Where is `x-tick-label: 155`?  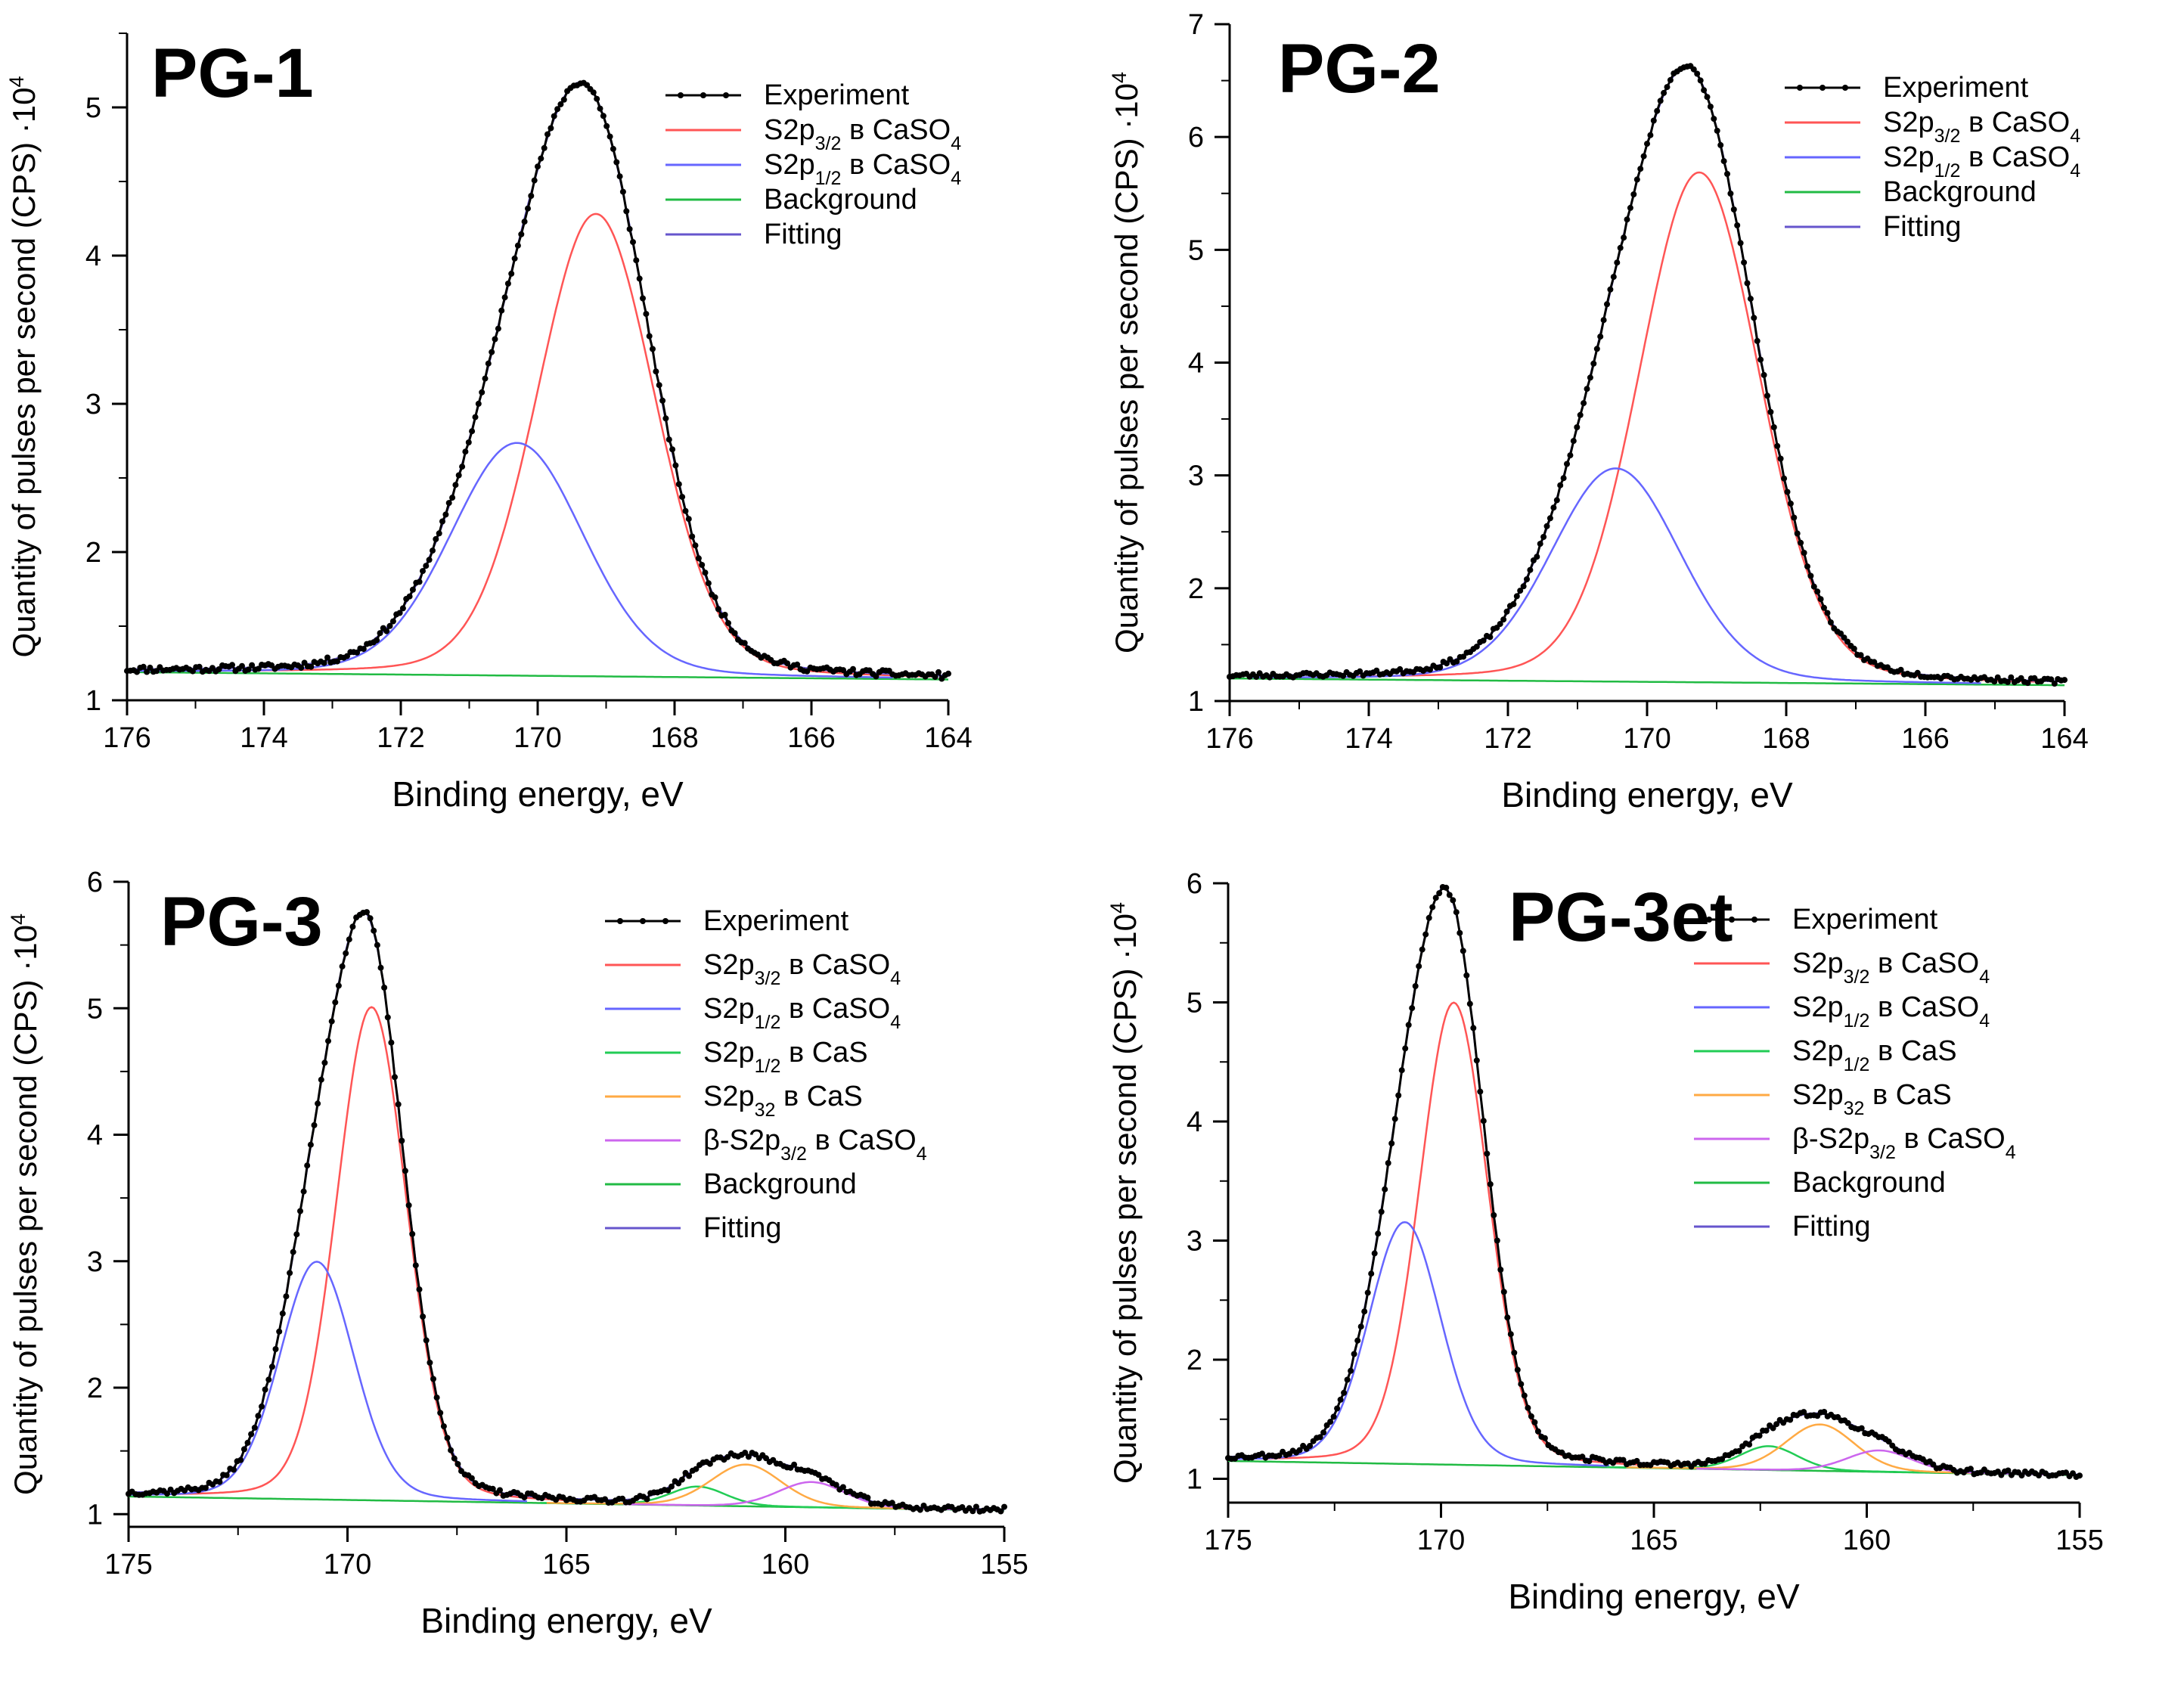 x-tick-label: 155 is located at coordinates (1004, 1565).